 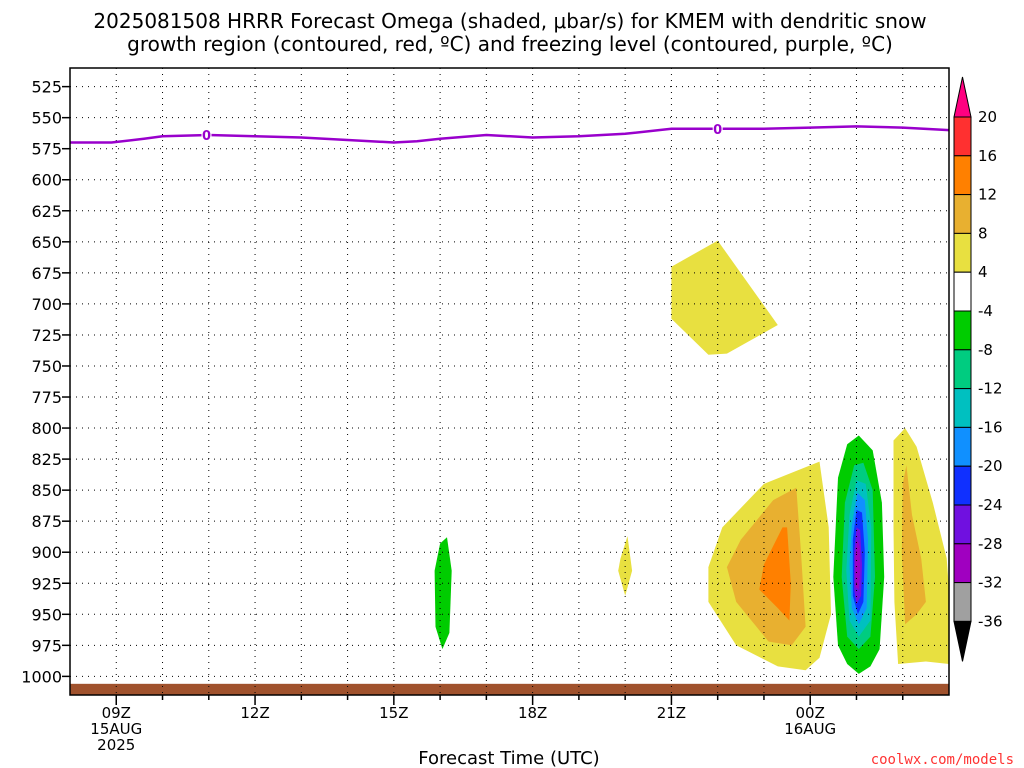 What do you see at coordinates (46, 242) in the screenshot?
I see `y-tick-label: 650` at bounding box center [46, 242].